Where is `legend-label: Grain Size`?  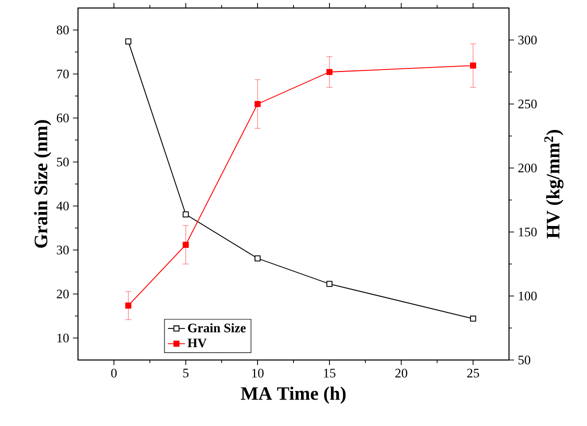
legend-label: Grain Size is located at coordinates (217, 327).